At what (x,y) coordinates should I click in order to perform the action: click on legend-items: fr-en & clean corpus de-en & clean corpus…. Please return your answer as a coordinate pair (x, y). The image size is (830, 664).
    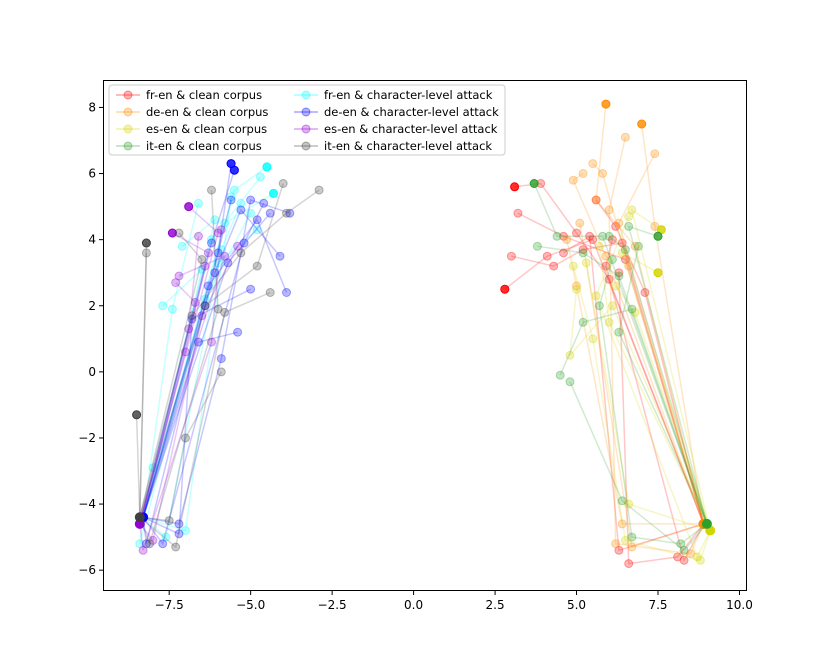
    Looking at the image, I should click on (307, 120).